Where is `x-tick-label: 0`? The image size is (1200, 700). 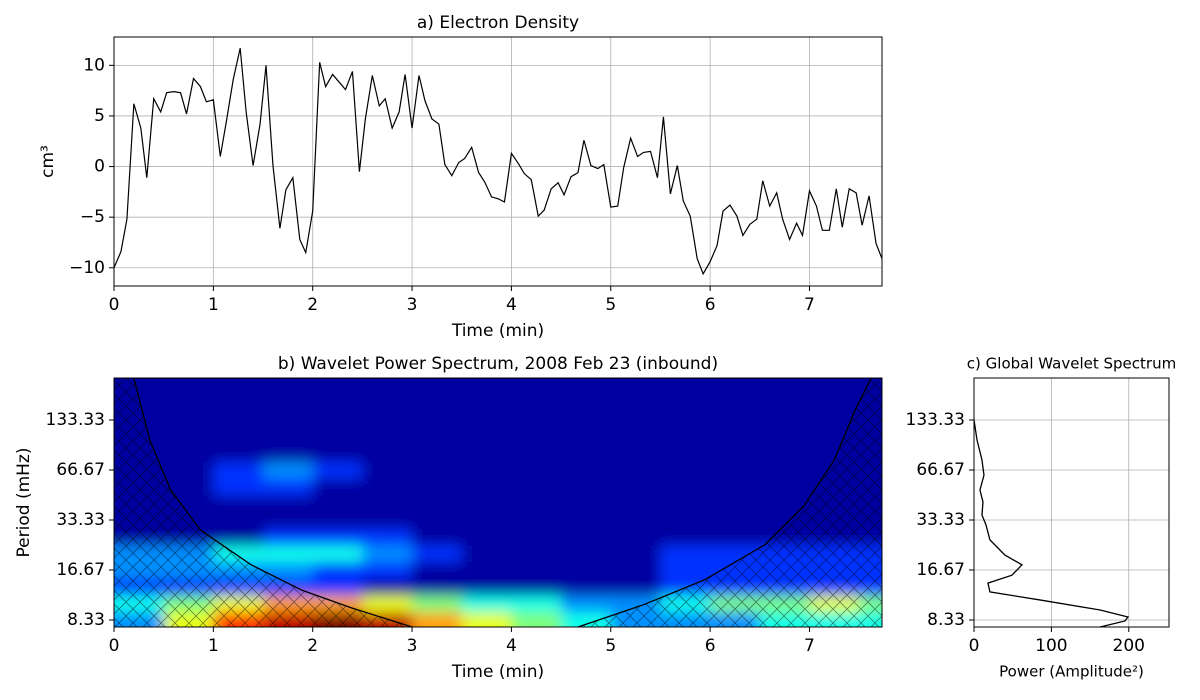
x-tick-label: 0 is located at coordinates (114, 305).